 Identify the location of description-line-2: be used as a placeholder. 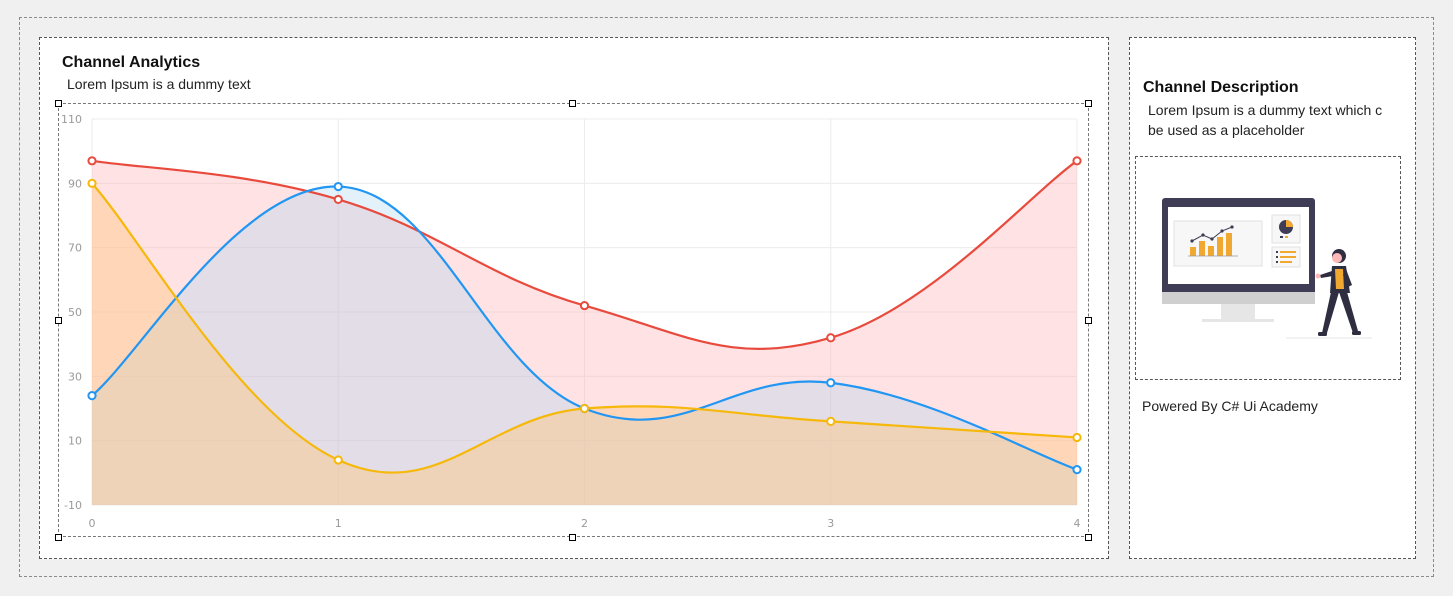
(1226, 130).